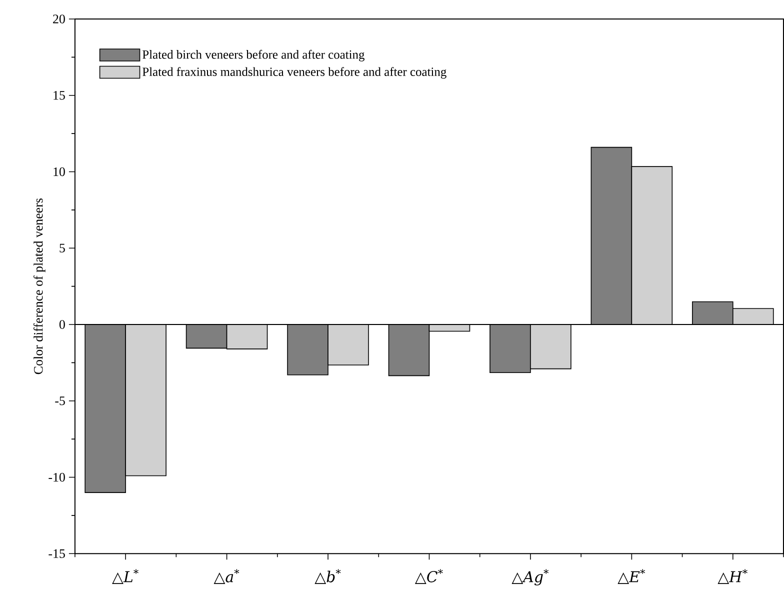 This screenshot has width=784, height=605. I want to click on x-tick-label: △C$^{*}$, so click(428, 576).